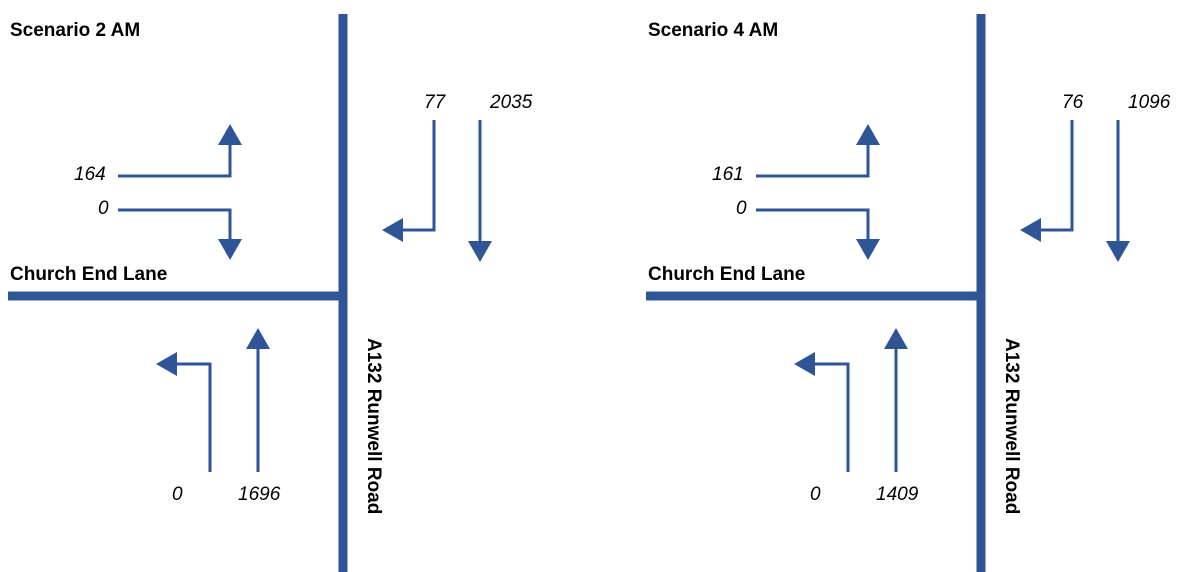  I want to click on flow-north-right-turn: 76, so click(1073, 102).